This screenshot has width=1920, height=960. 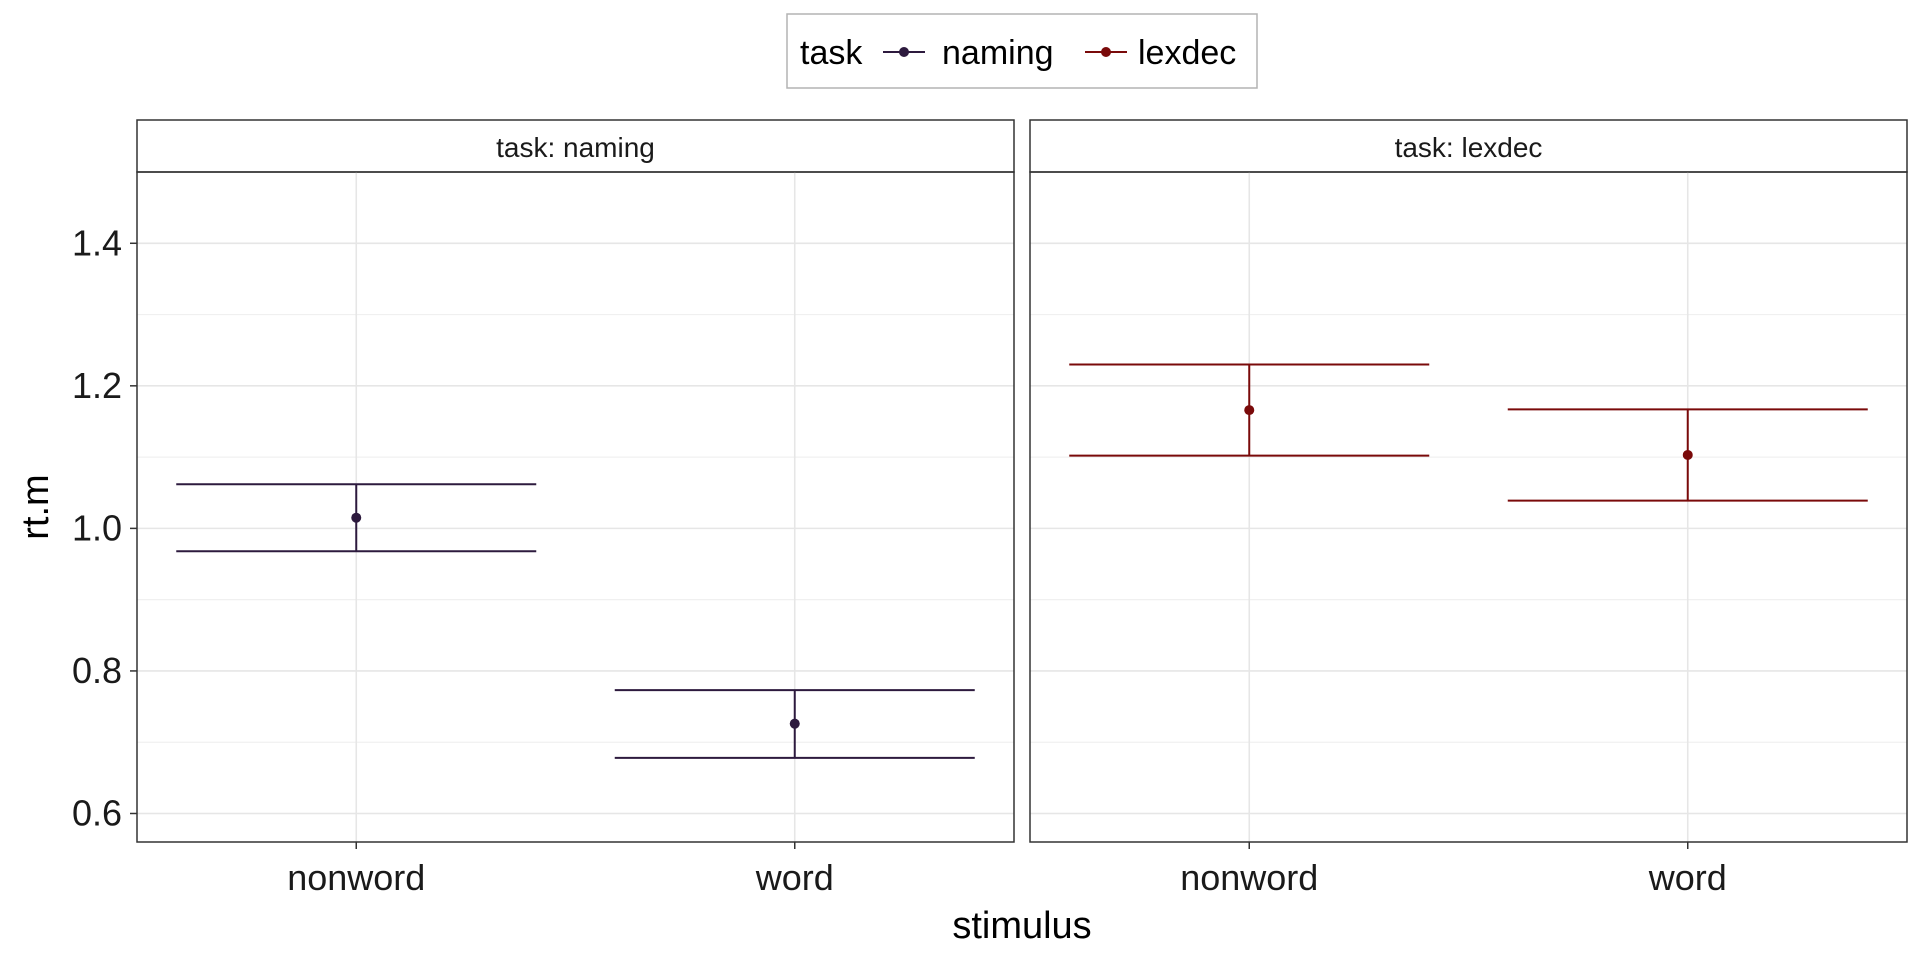 What do you see at coordinates (1106, 52) in the screenshot?
I see `legend-key-lexdec` at bounding box center [1106, 52].